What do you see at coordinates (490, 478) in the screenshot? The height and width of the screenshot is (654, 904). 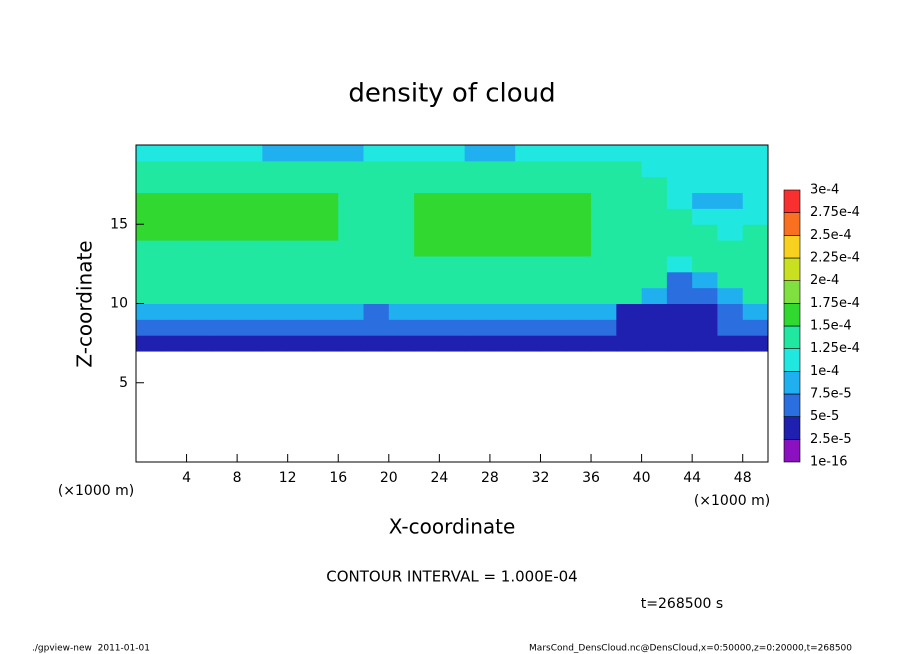 I see `x-tick-label: 28` at bounding box center [490, 478].